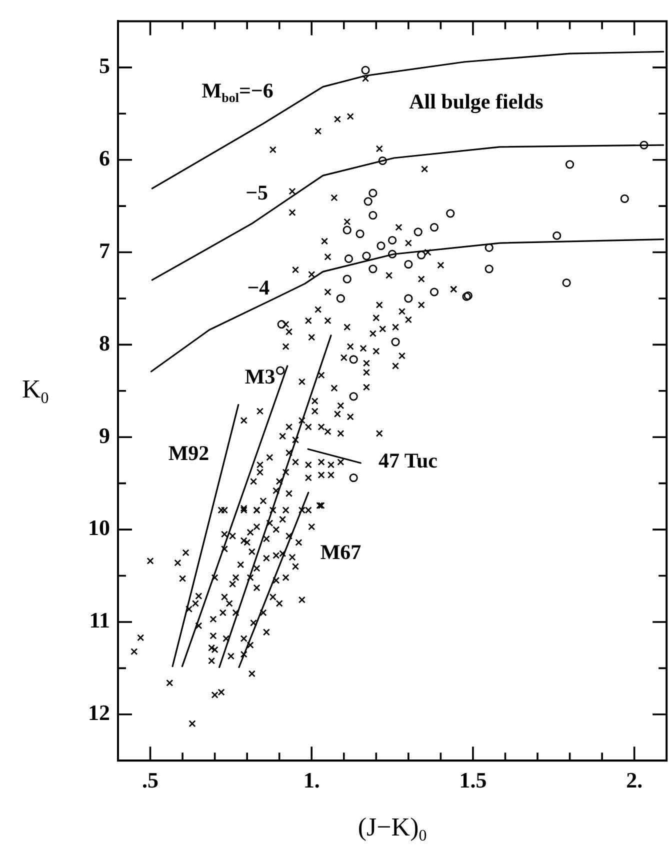 The width and height of the screenshot is (672, 861). What do you see at coordinates (99, 620) in the screenshot?
I see `y-tick-label: 11` at bounding box center [99, 620].